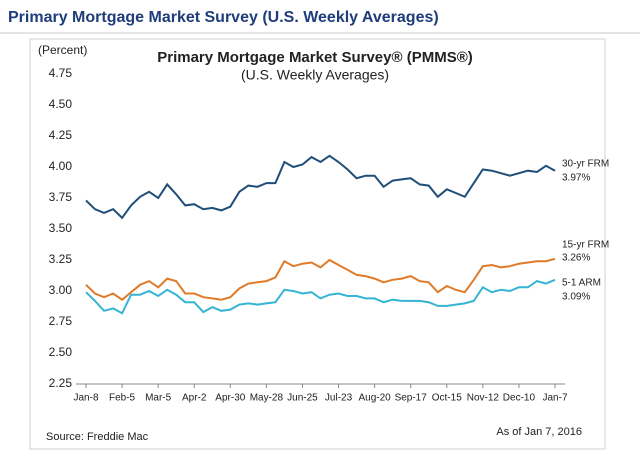  What do you see at coordinates (194, 398) in the screenshot?
I see `x-tick-label: Apr-2` at bounding box center [194, 398].